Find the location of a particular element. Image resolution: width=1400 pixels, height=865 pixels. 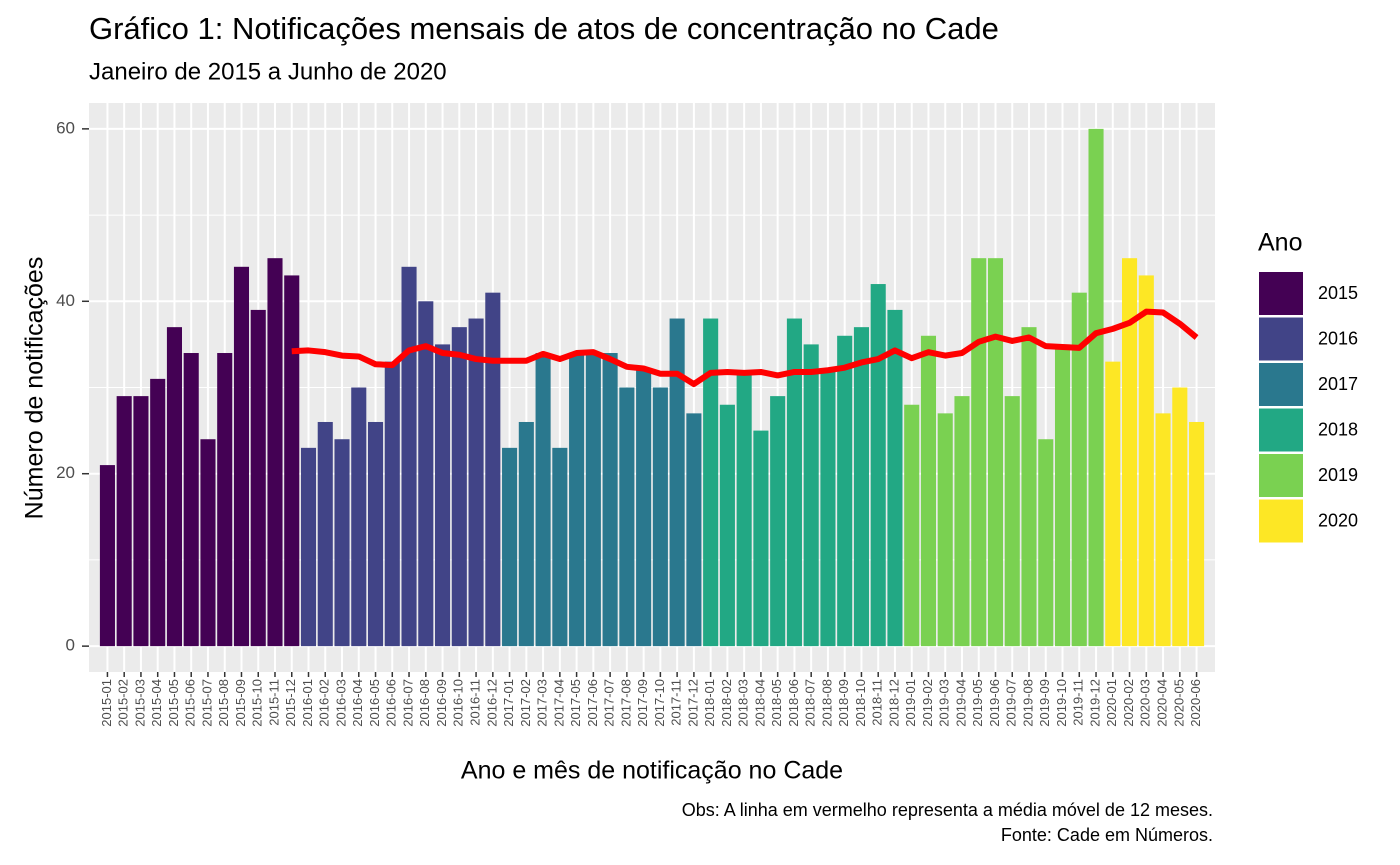

x-tick-label: 2015-11 is located at coordinates (273, 702).